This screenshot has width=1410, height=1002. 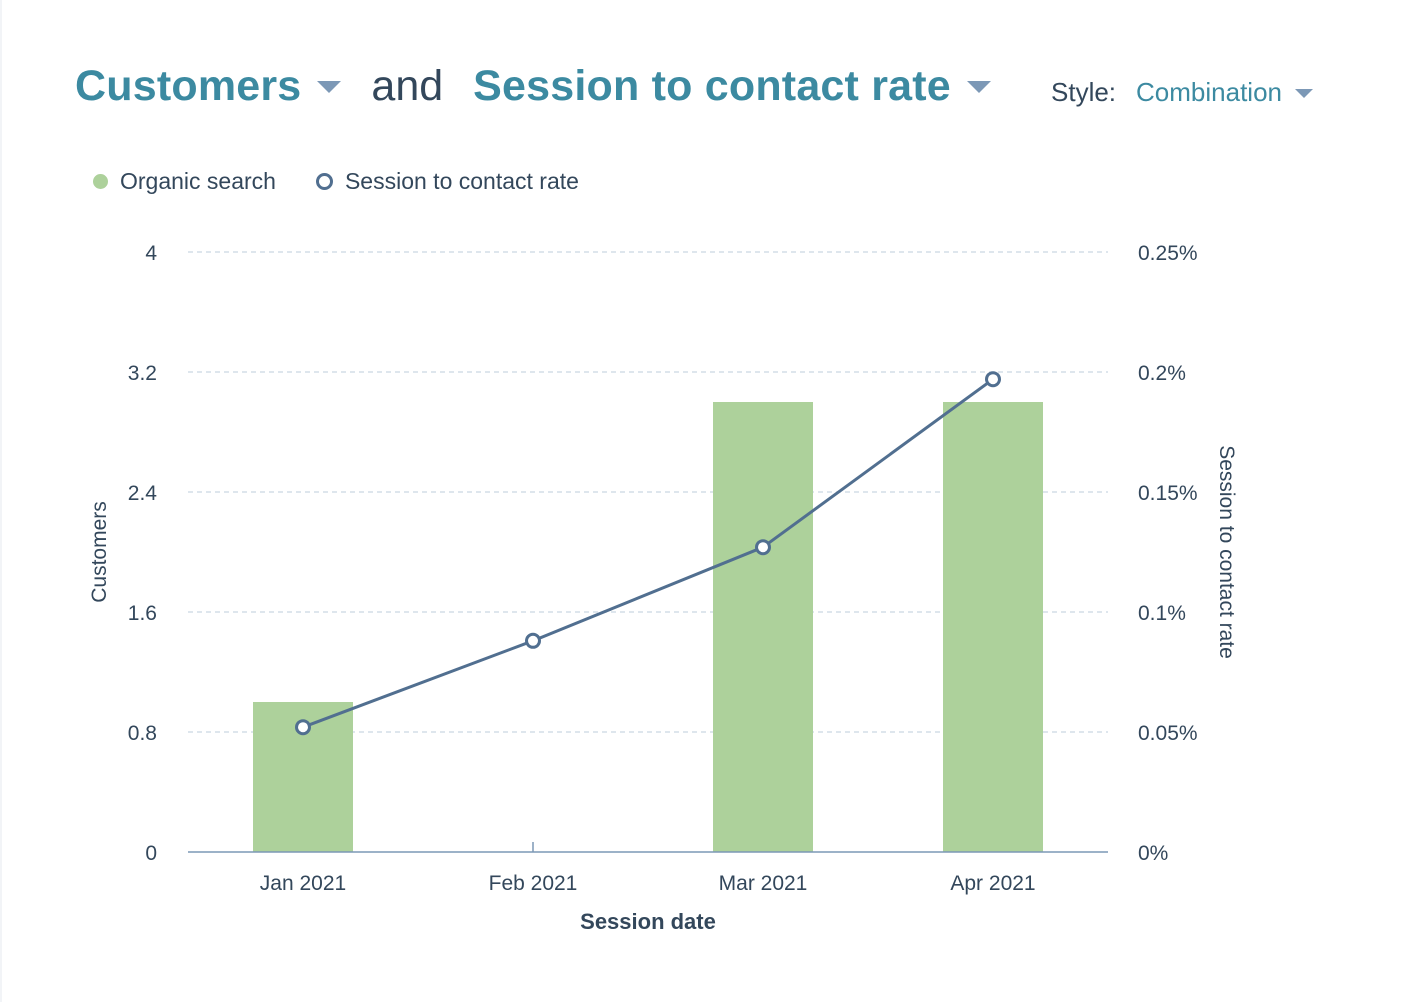 What do you see at coordinates (992, 883) in the screenshot?
I see `x-tick-label: Apr 2021` at bounding box center [992, 883].